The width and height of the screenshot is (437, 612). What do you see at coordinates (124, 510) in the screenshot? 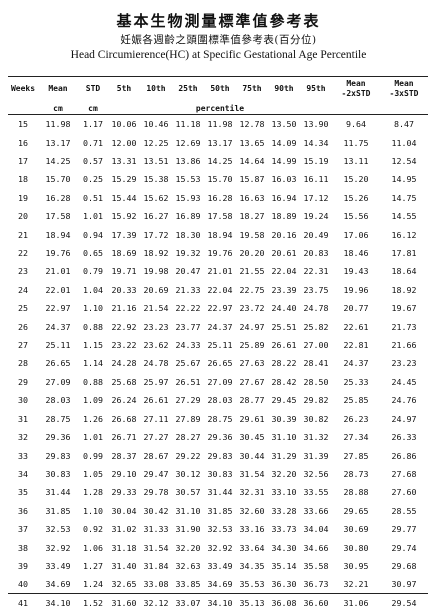
I see `cell-p5: 30.04` at bounding box center [124, 510].